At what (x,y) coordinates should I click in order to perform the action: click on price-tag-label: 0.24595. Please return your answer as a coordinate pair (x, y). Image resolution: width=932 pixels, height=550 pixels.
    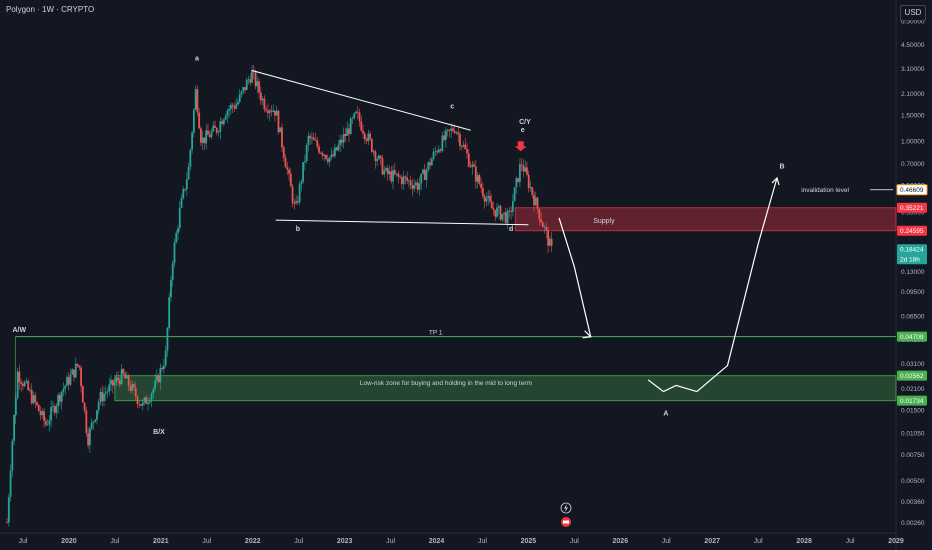
    Looking at the image, I should click on (912, 231).